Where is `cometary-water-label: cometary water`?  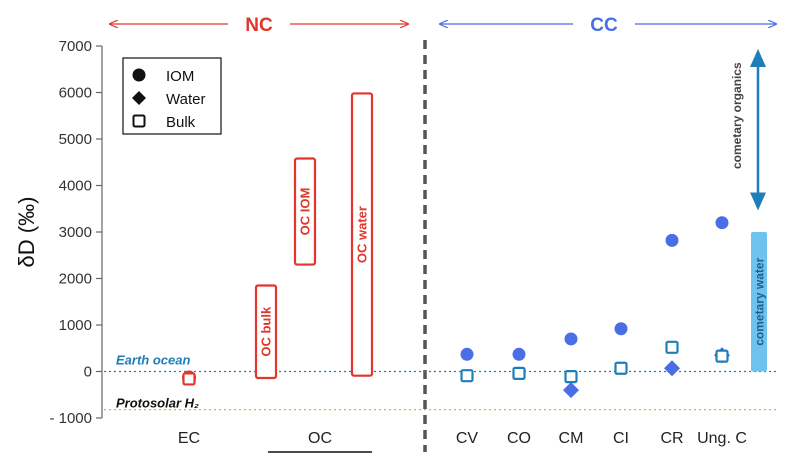 cometary-water-label: cometary water is located at coordinates (760, 301).